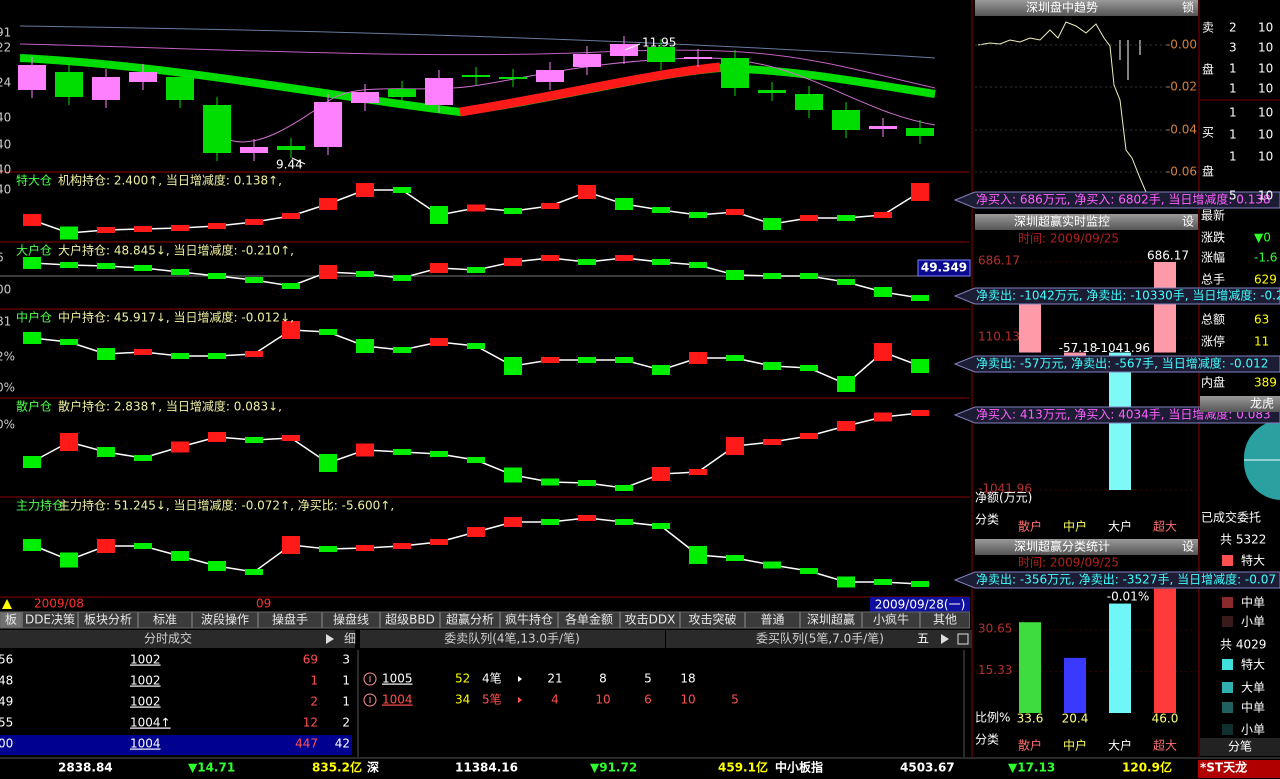 This screenshot has width=1280, height=779. What do you see at coordinates (170, 406) in the screenshot?
I see `panel-text: 散户持仓: 2.838↑, 当日增减度: 0.083↓,` at bounding box center [170, 406].